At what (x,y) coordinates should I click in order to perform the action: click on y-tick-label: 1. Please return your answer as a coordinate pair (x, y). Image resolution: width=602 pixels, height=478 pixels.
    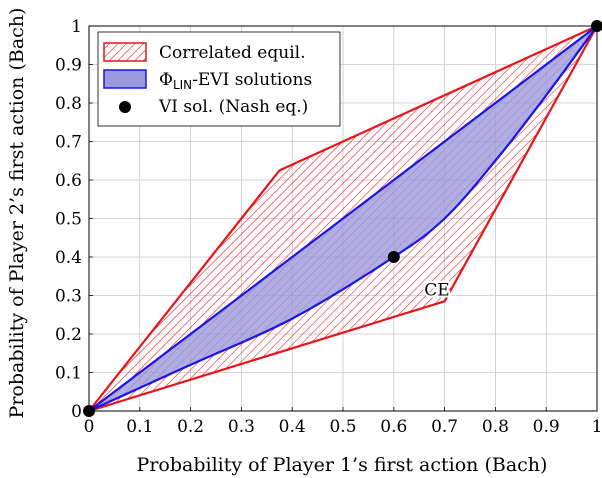
    Looking at the image, I should click on (76, 27).